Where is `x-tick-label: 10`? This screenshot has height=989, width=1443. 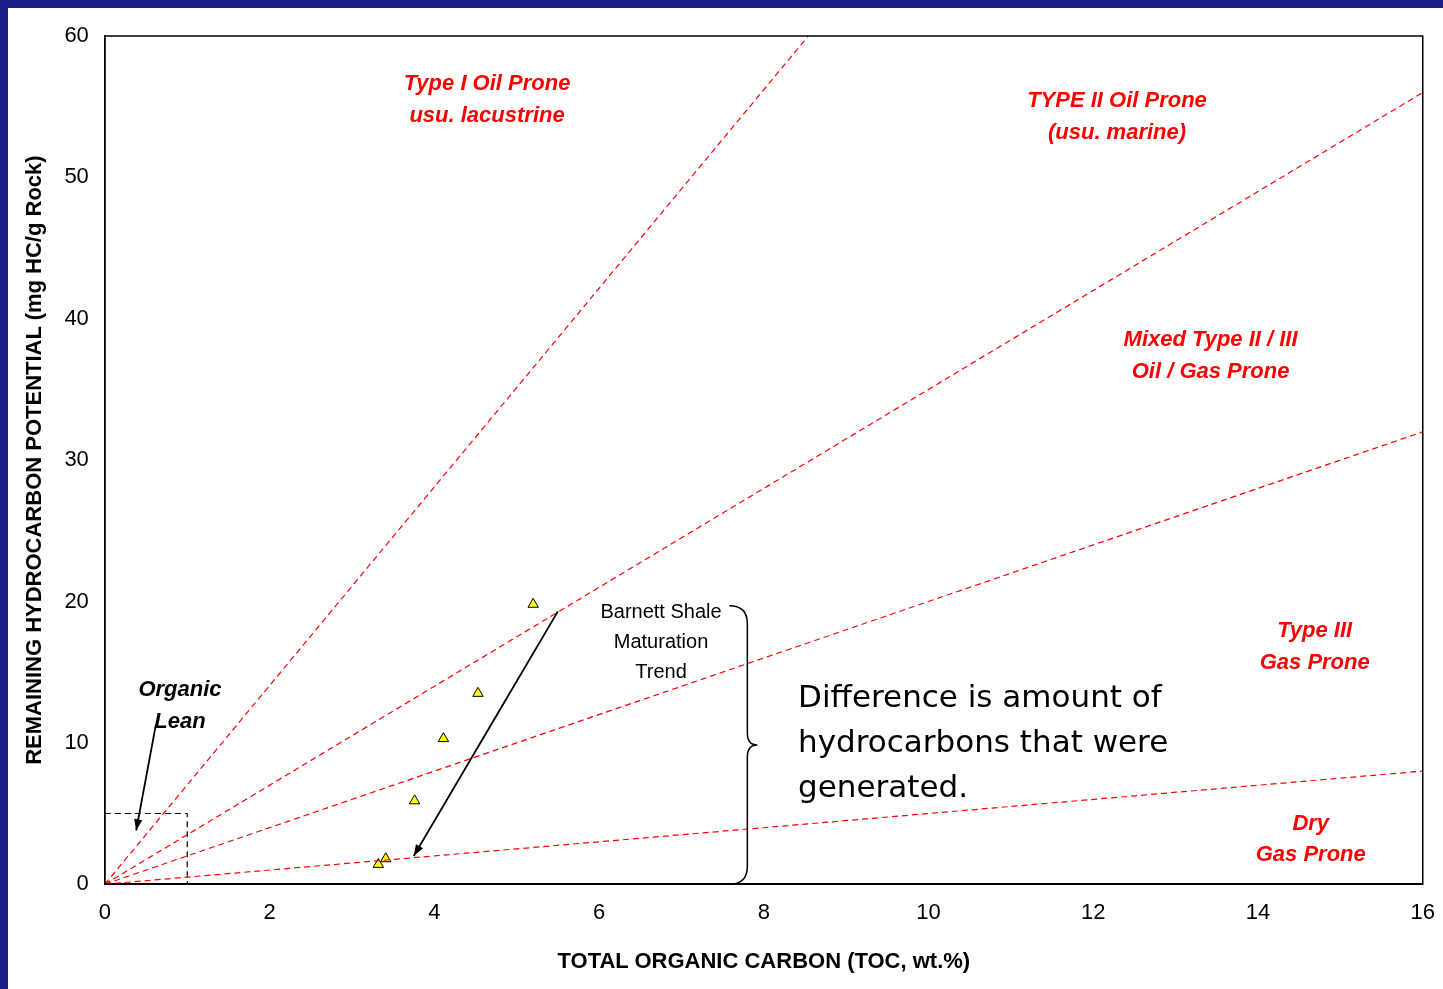
x-tick-label: 10 is located at coordinates (928, 912).